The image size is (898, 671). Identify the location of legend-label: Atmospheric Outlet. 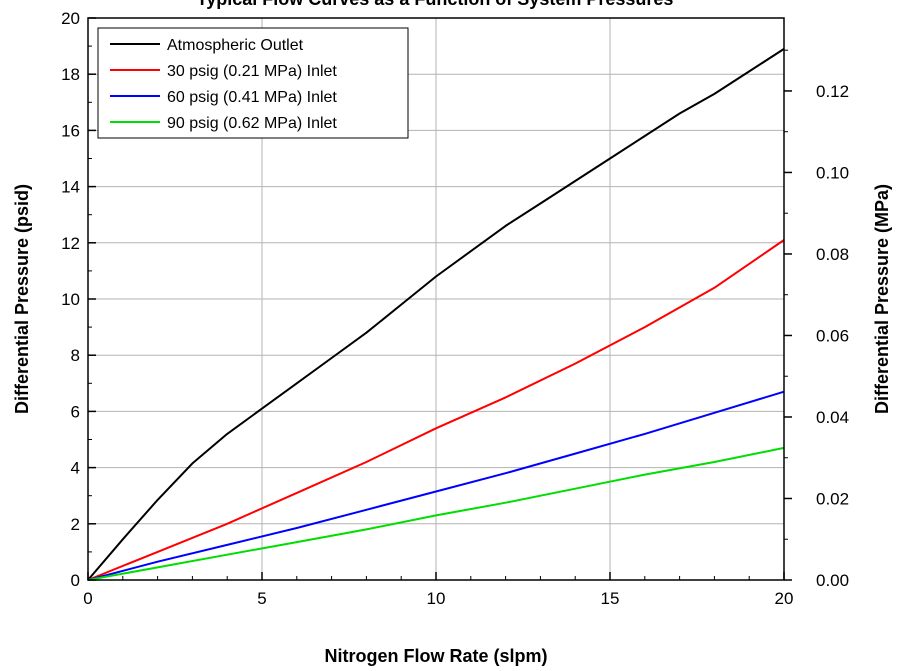
(235, 45).